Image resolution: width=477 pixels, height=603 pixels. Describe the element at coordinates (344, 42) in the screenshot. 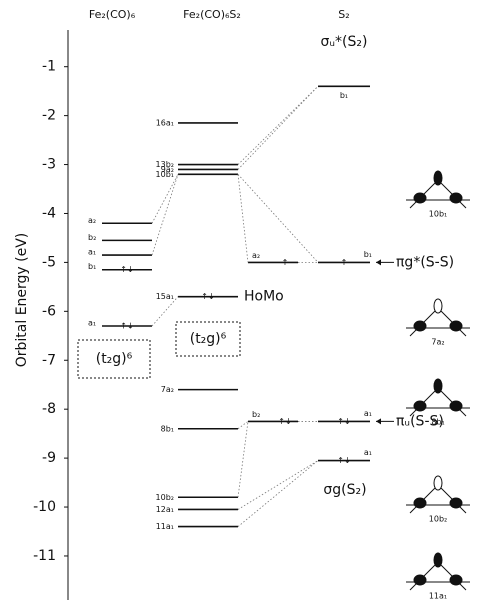

I see `annotation: σᵤ*(S₂)` at that location.